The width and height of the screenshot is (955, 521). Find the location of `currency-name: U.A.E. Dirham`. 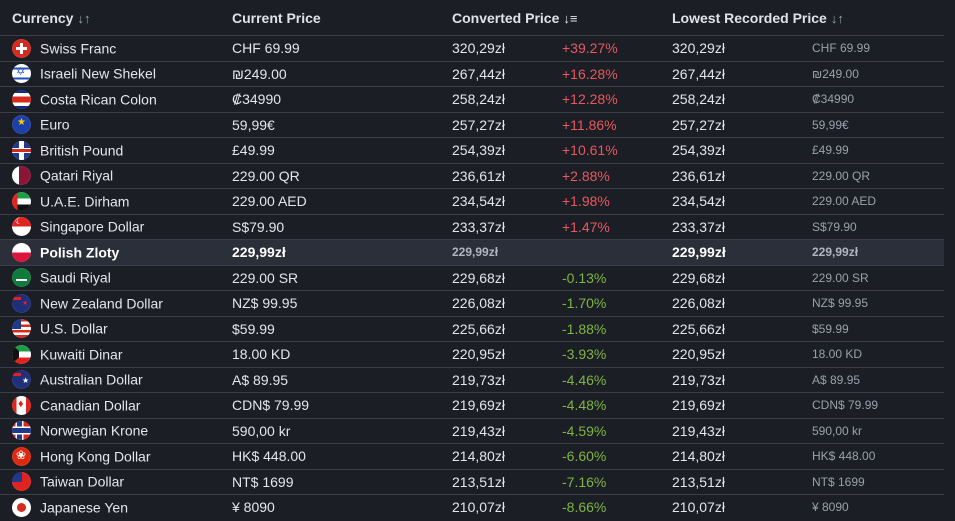

currency-name: U.A.E. Dirham is located at coordinates (85, 201).